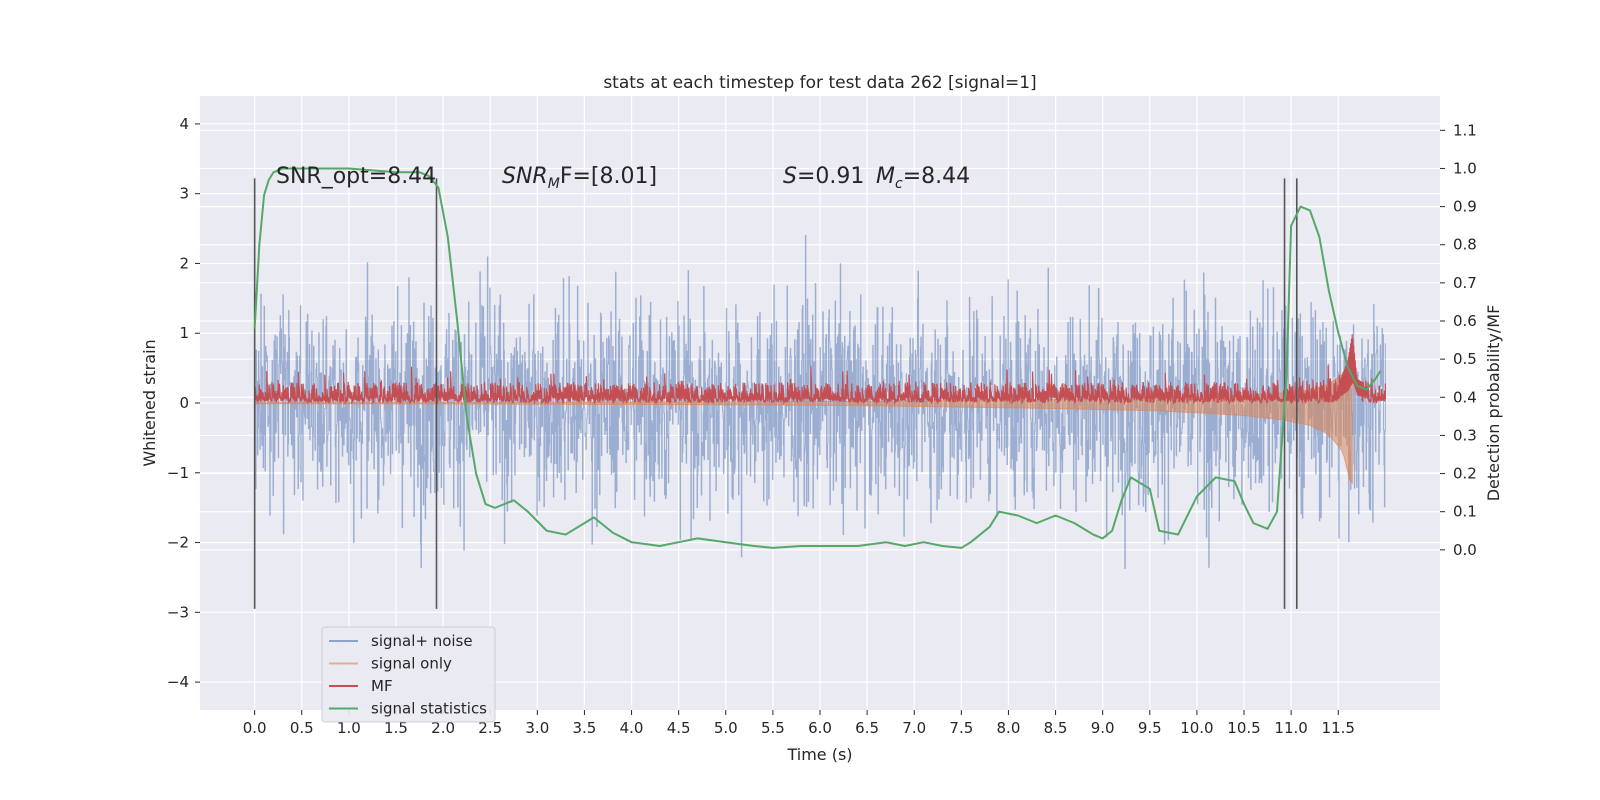 The width and height of the screenshot is (1600, 800). Describe the element at coordinates (396, 728) in the screenshot. I see `x-tick-label: 1.5` at that location.